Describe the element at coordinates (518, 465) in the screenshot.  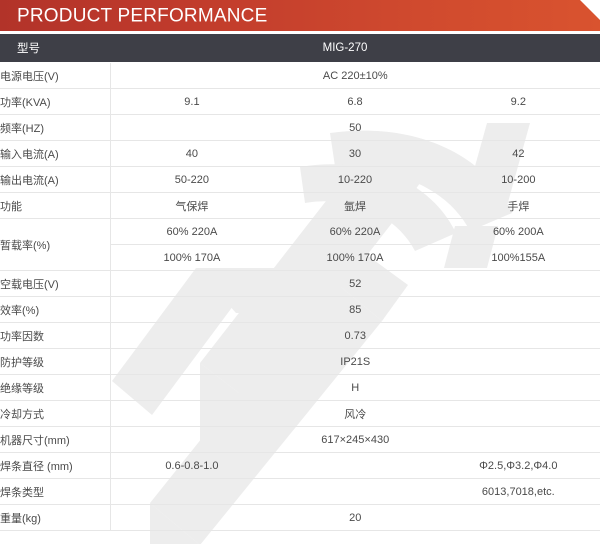
I see `row-value: Φ2.5,Φ3.2,Φ4.0` at that location.